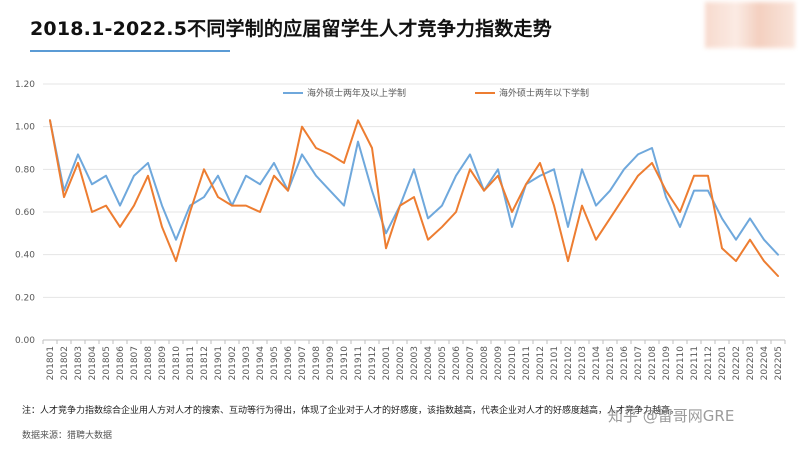 The width and height of the screenshot is (800, 450). What do you see at coordinates (765, 363) in the screenshot?
I see `x-tick-label: 202204` at bounding box center [765, 363].